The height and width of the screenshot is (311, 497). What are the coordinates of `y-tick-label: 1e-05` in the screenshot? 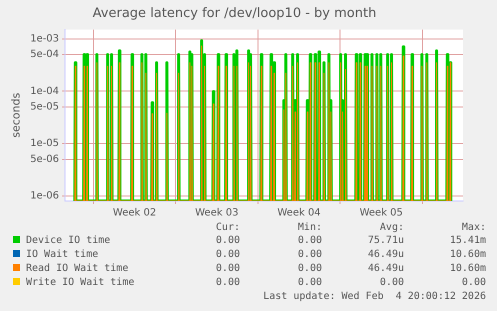 It's located at (45, 144).